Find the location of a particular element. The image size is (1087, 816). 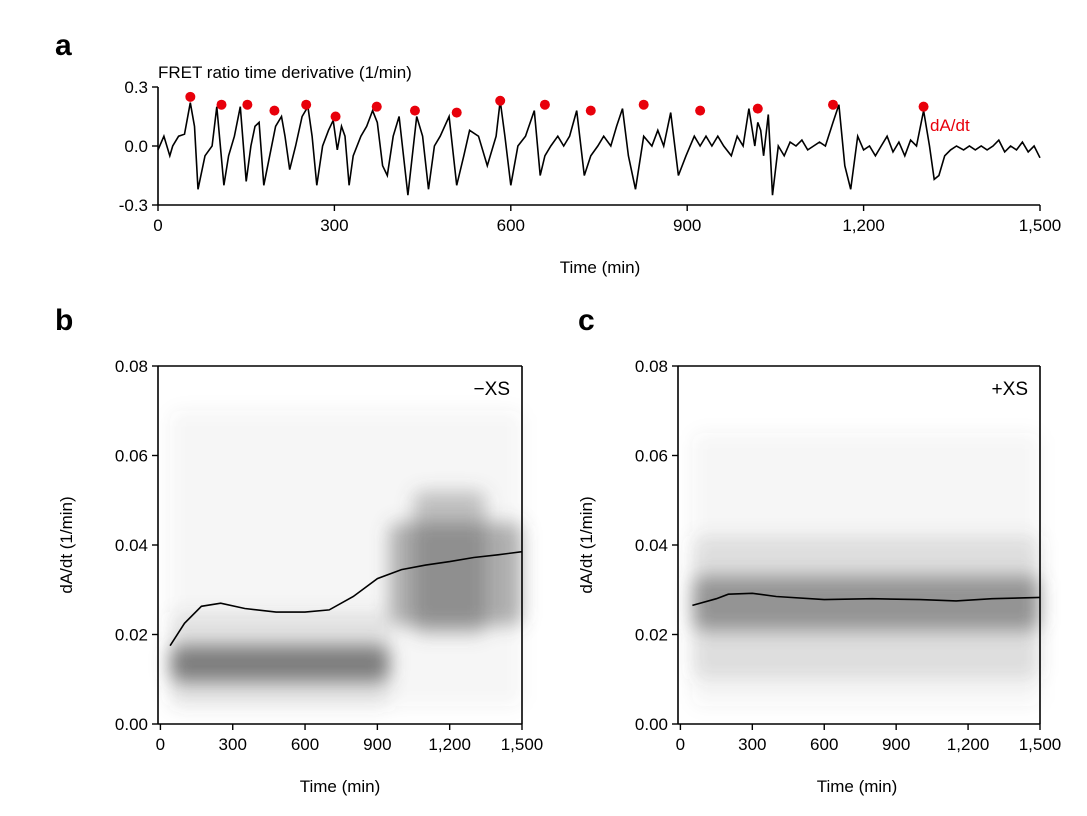

panel-a-y-tick-label: 0.3 is located at coordinates (136, 87).